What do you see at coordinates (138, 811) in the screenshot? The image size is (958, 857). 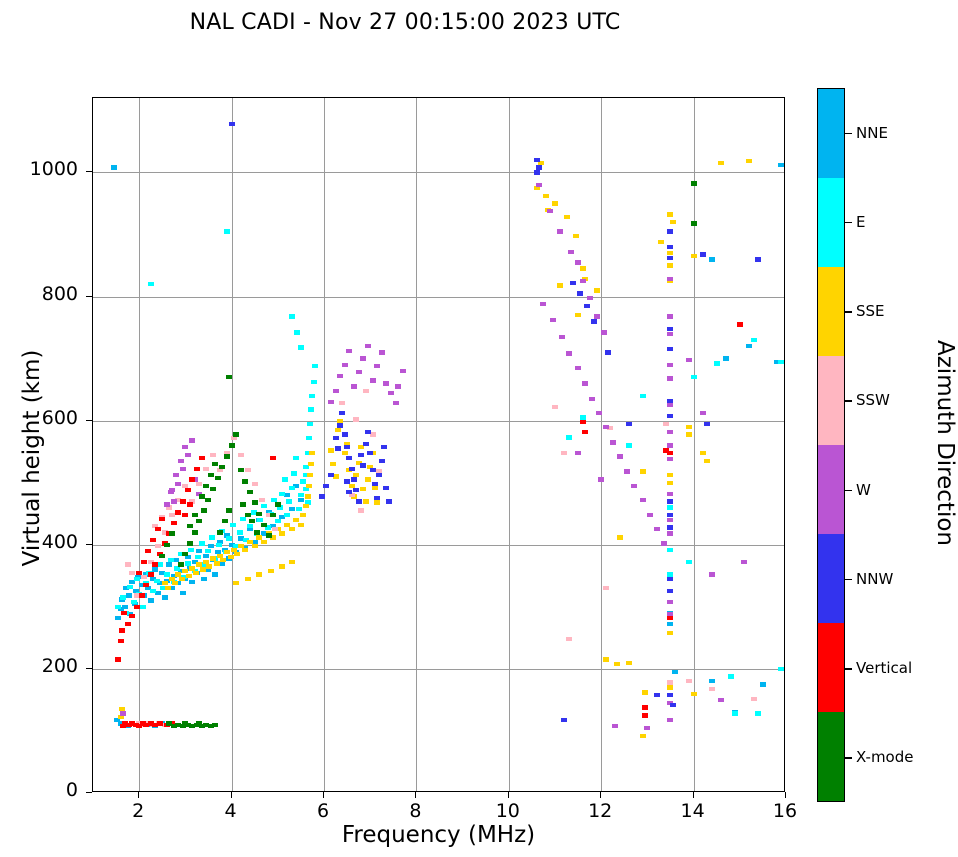 I see `x-axis-tick-label: 2` at bounding box center [138, 811].